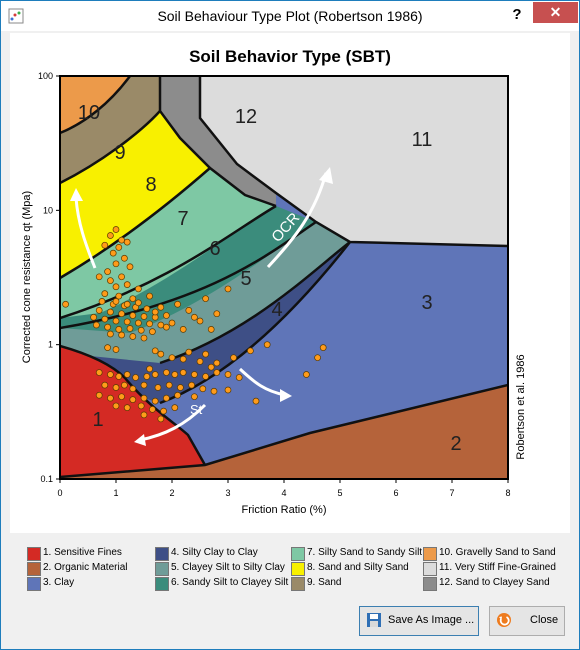 This screenshot has width=580, height=650. Describe the element at coordinates (517, 14) in the screenshot. I see `help-button: ?` at that location.